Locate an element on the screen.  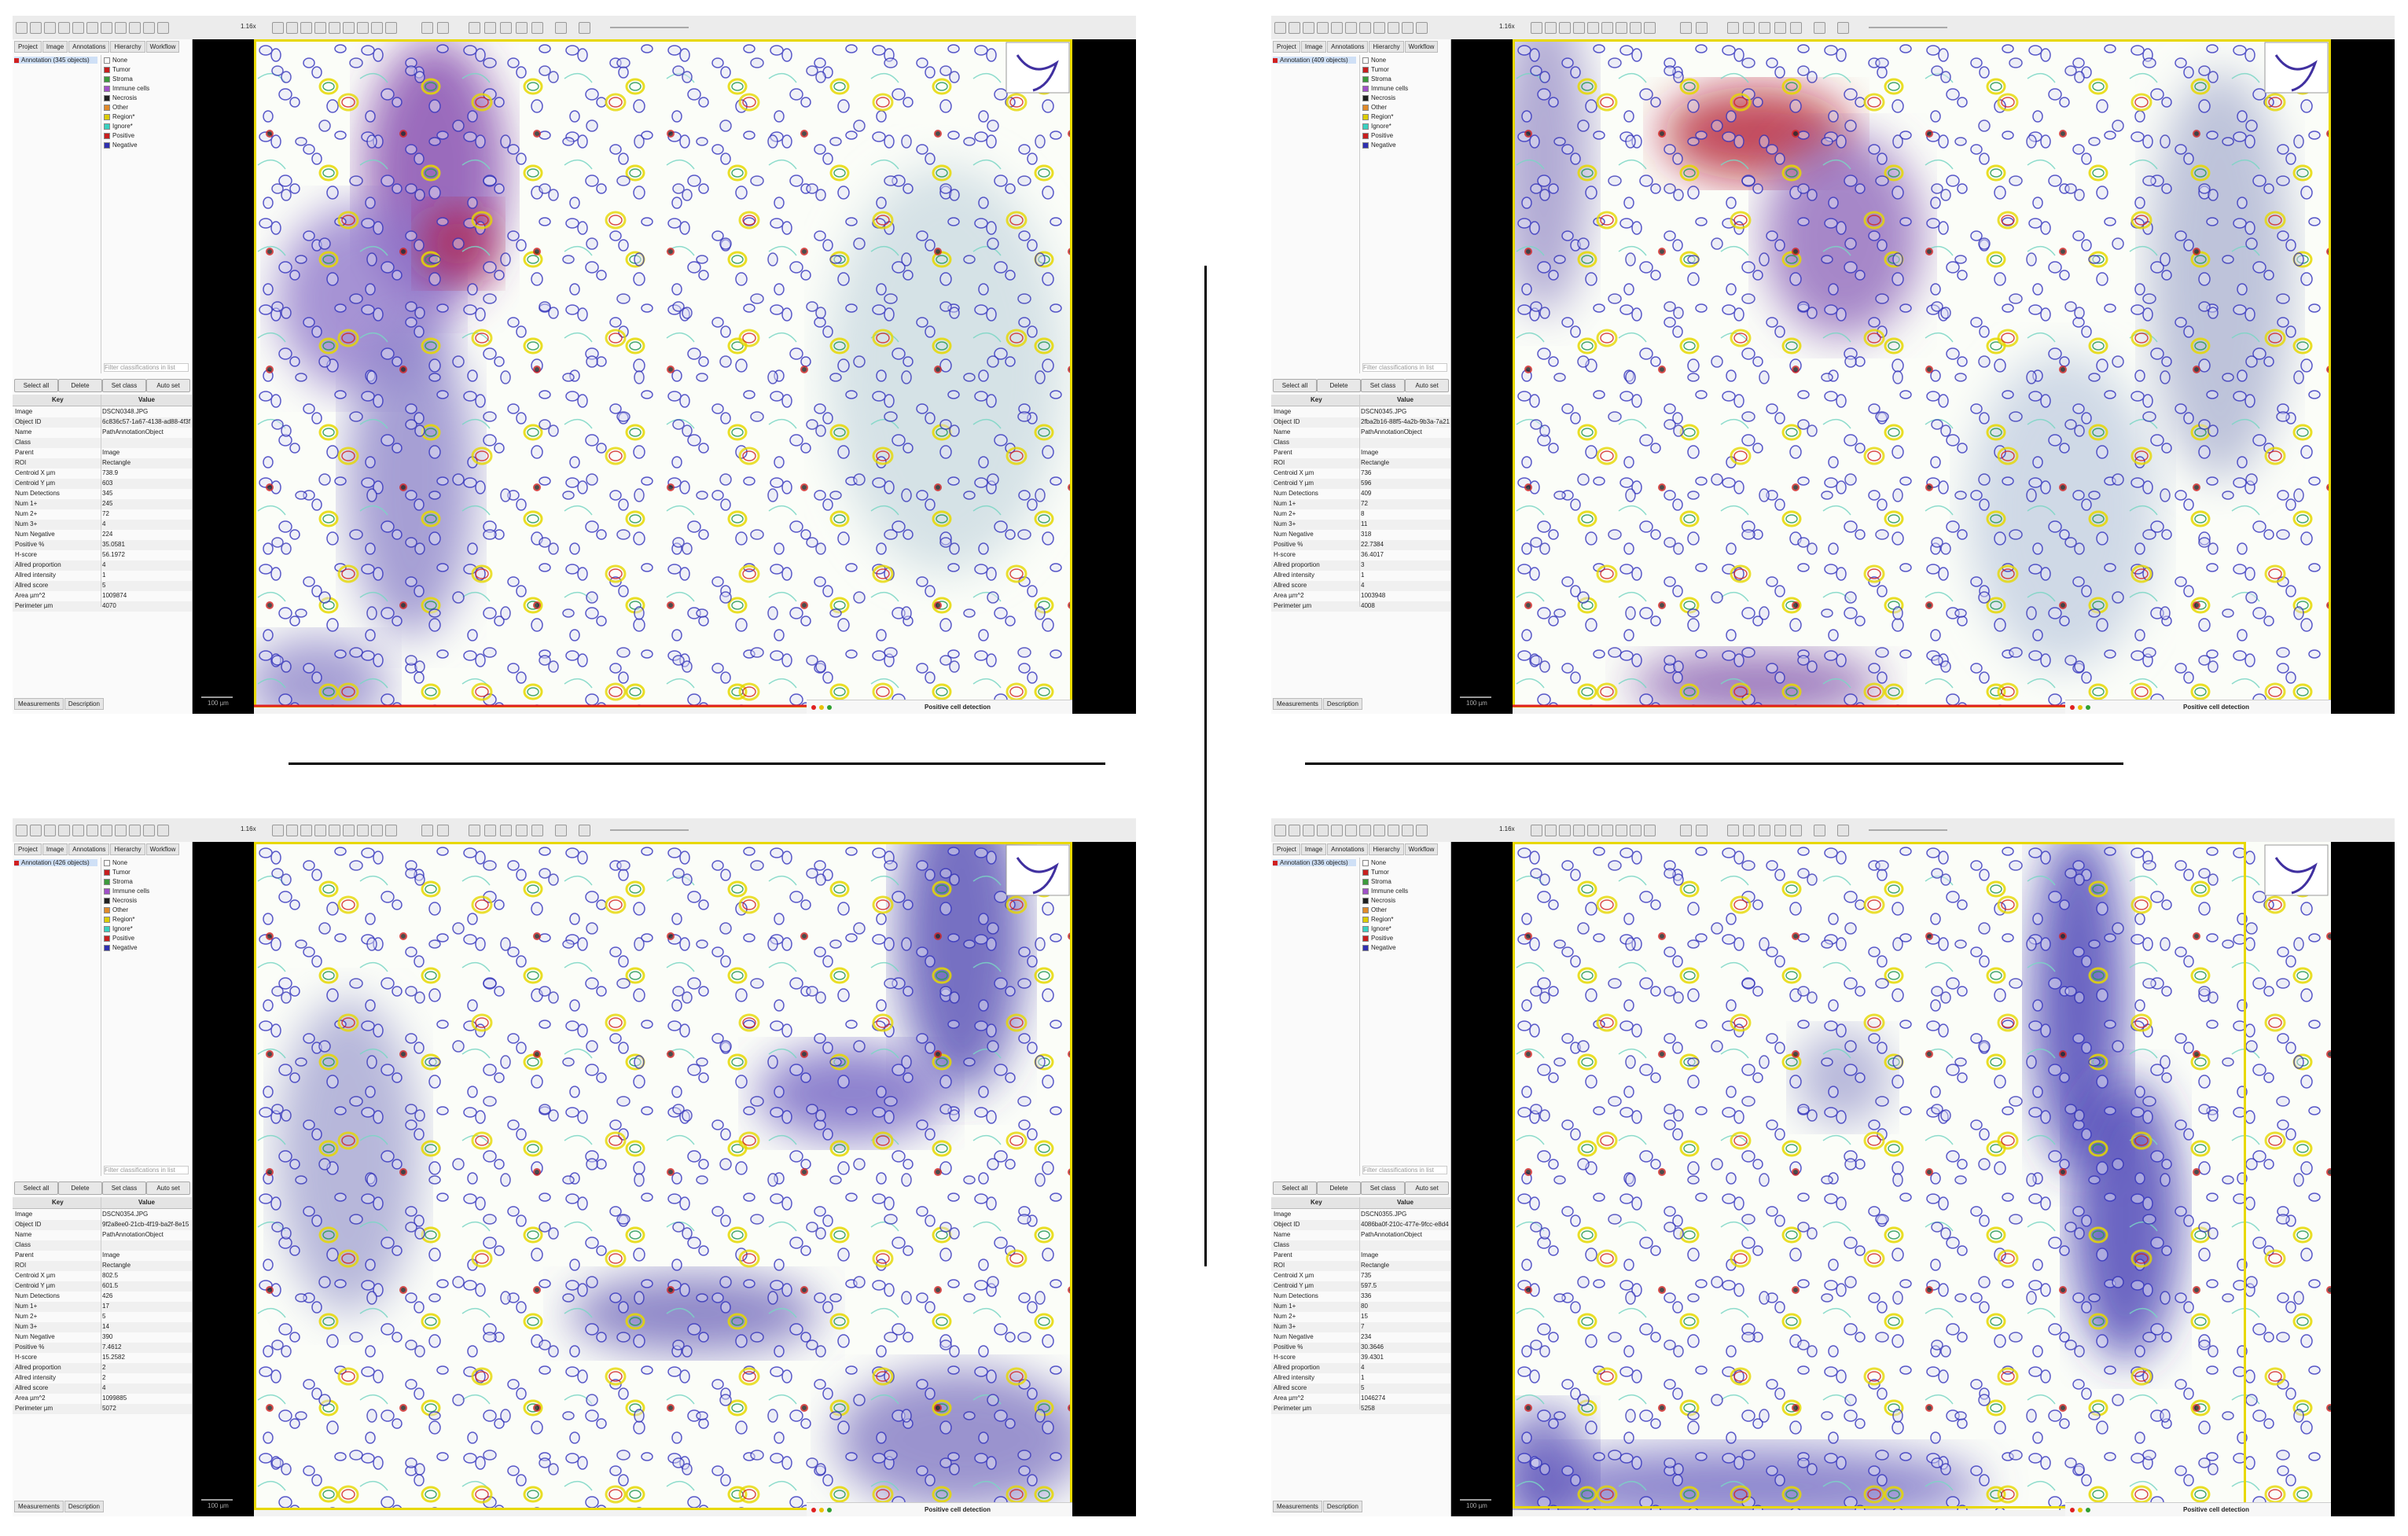
annotation-item: Annotation (336 objects) is located at coordinates (1315, 862).